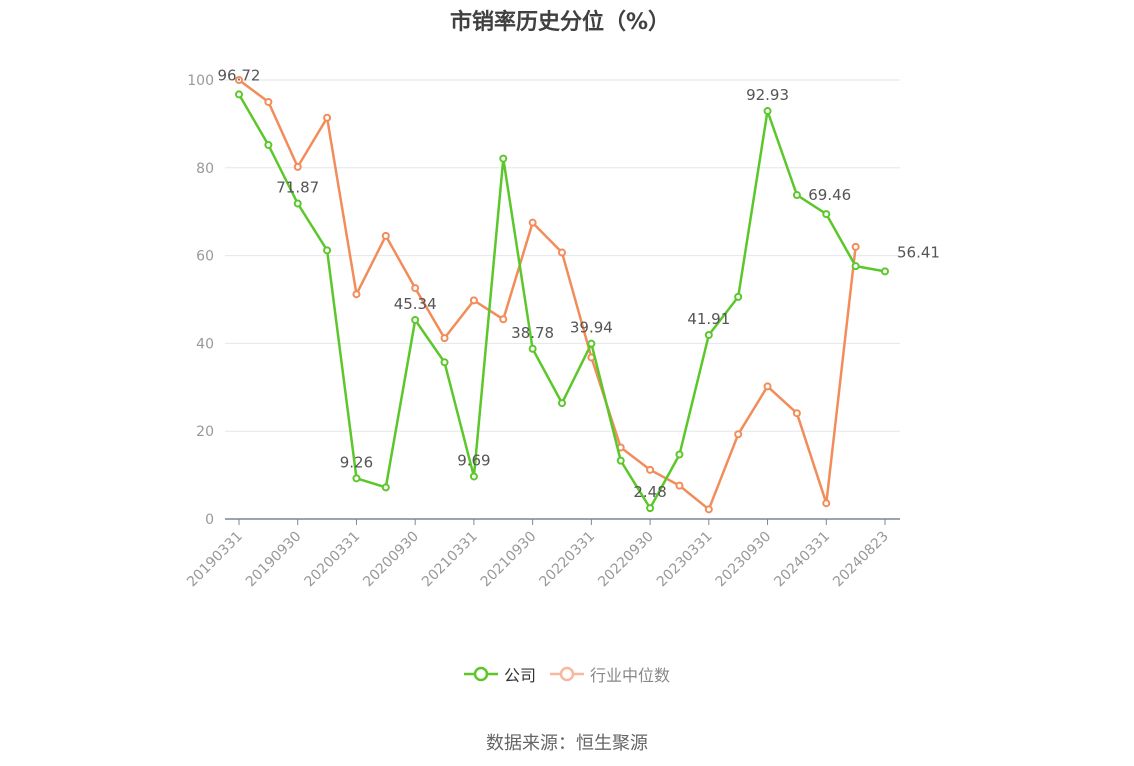  Describe the element at coordinates (708, 319) in the screenshot. I see `data-label: 41.91` at that location.